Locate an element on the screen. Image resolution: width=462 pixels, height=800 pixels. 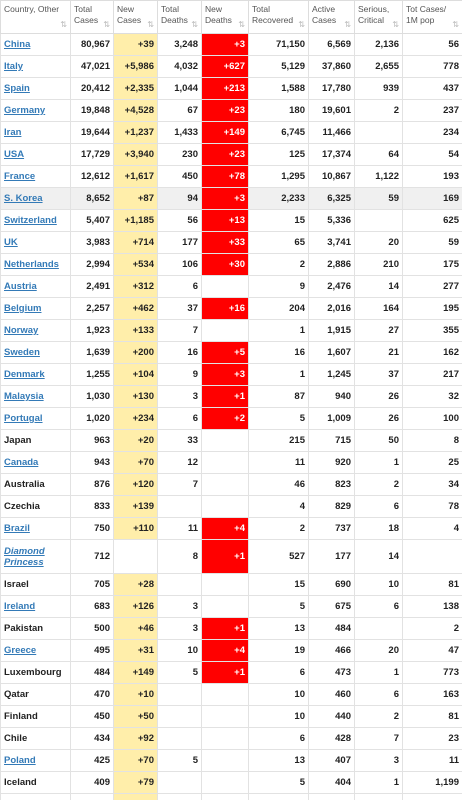
table-cell: 78 is located at coordinates (432, 506).